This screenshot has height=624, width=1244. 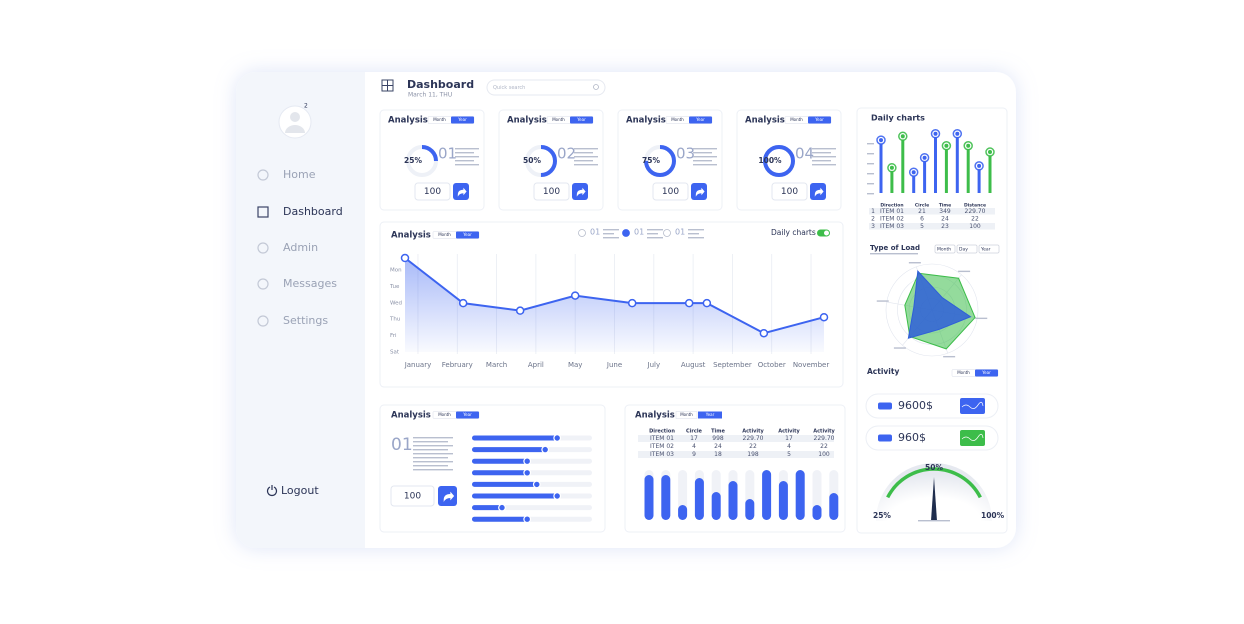 I want to click on donut-label: 25%, so click(x=413, y=160).